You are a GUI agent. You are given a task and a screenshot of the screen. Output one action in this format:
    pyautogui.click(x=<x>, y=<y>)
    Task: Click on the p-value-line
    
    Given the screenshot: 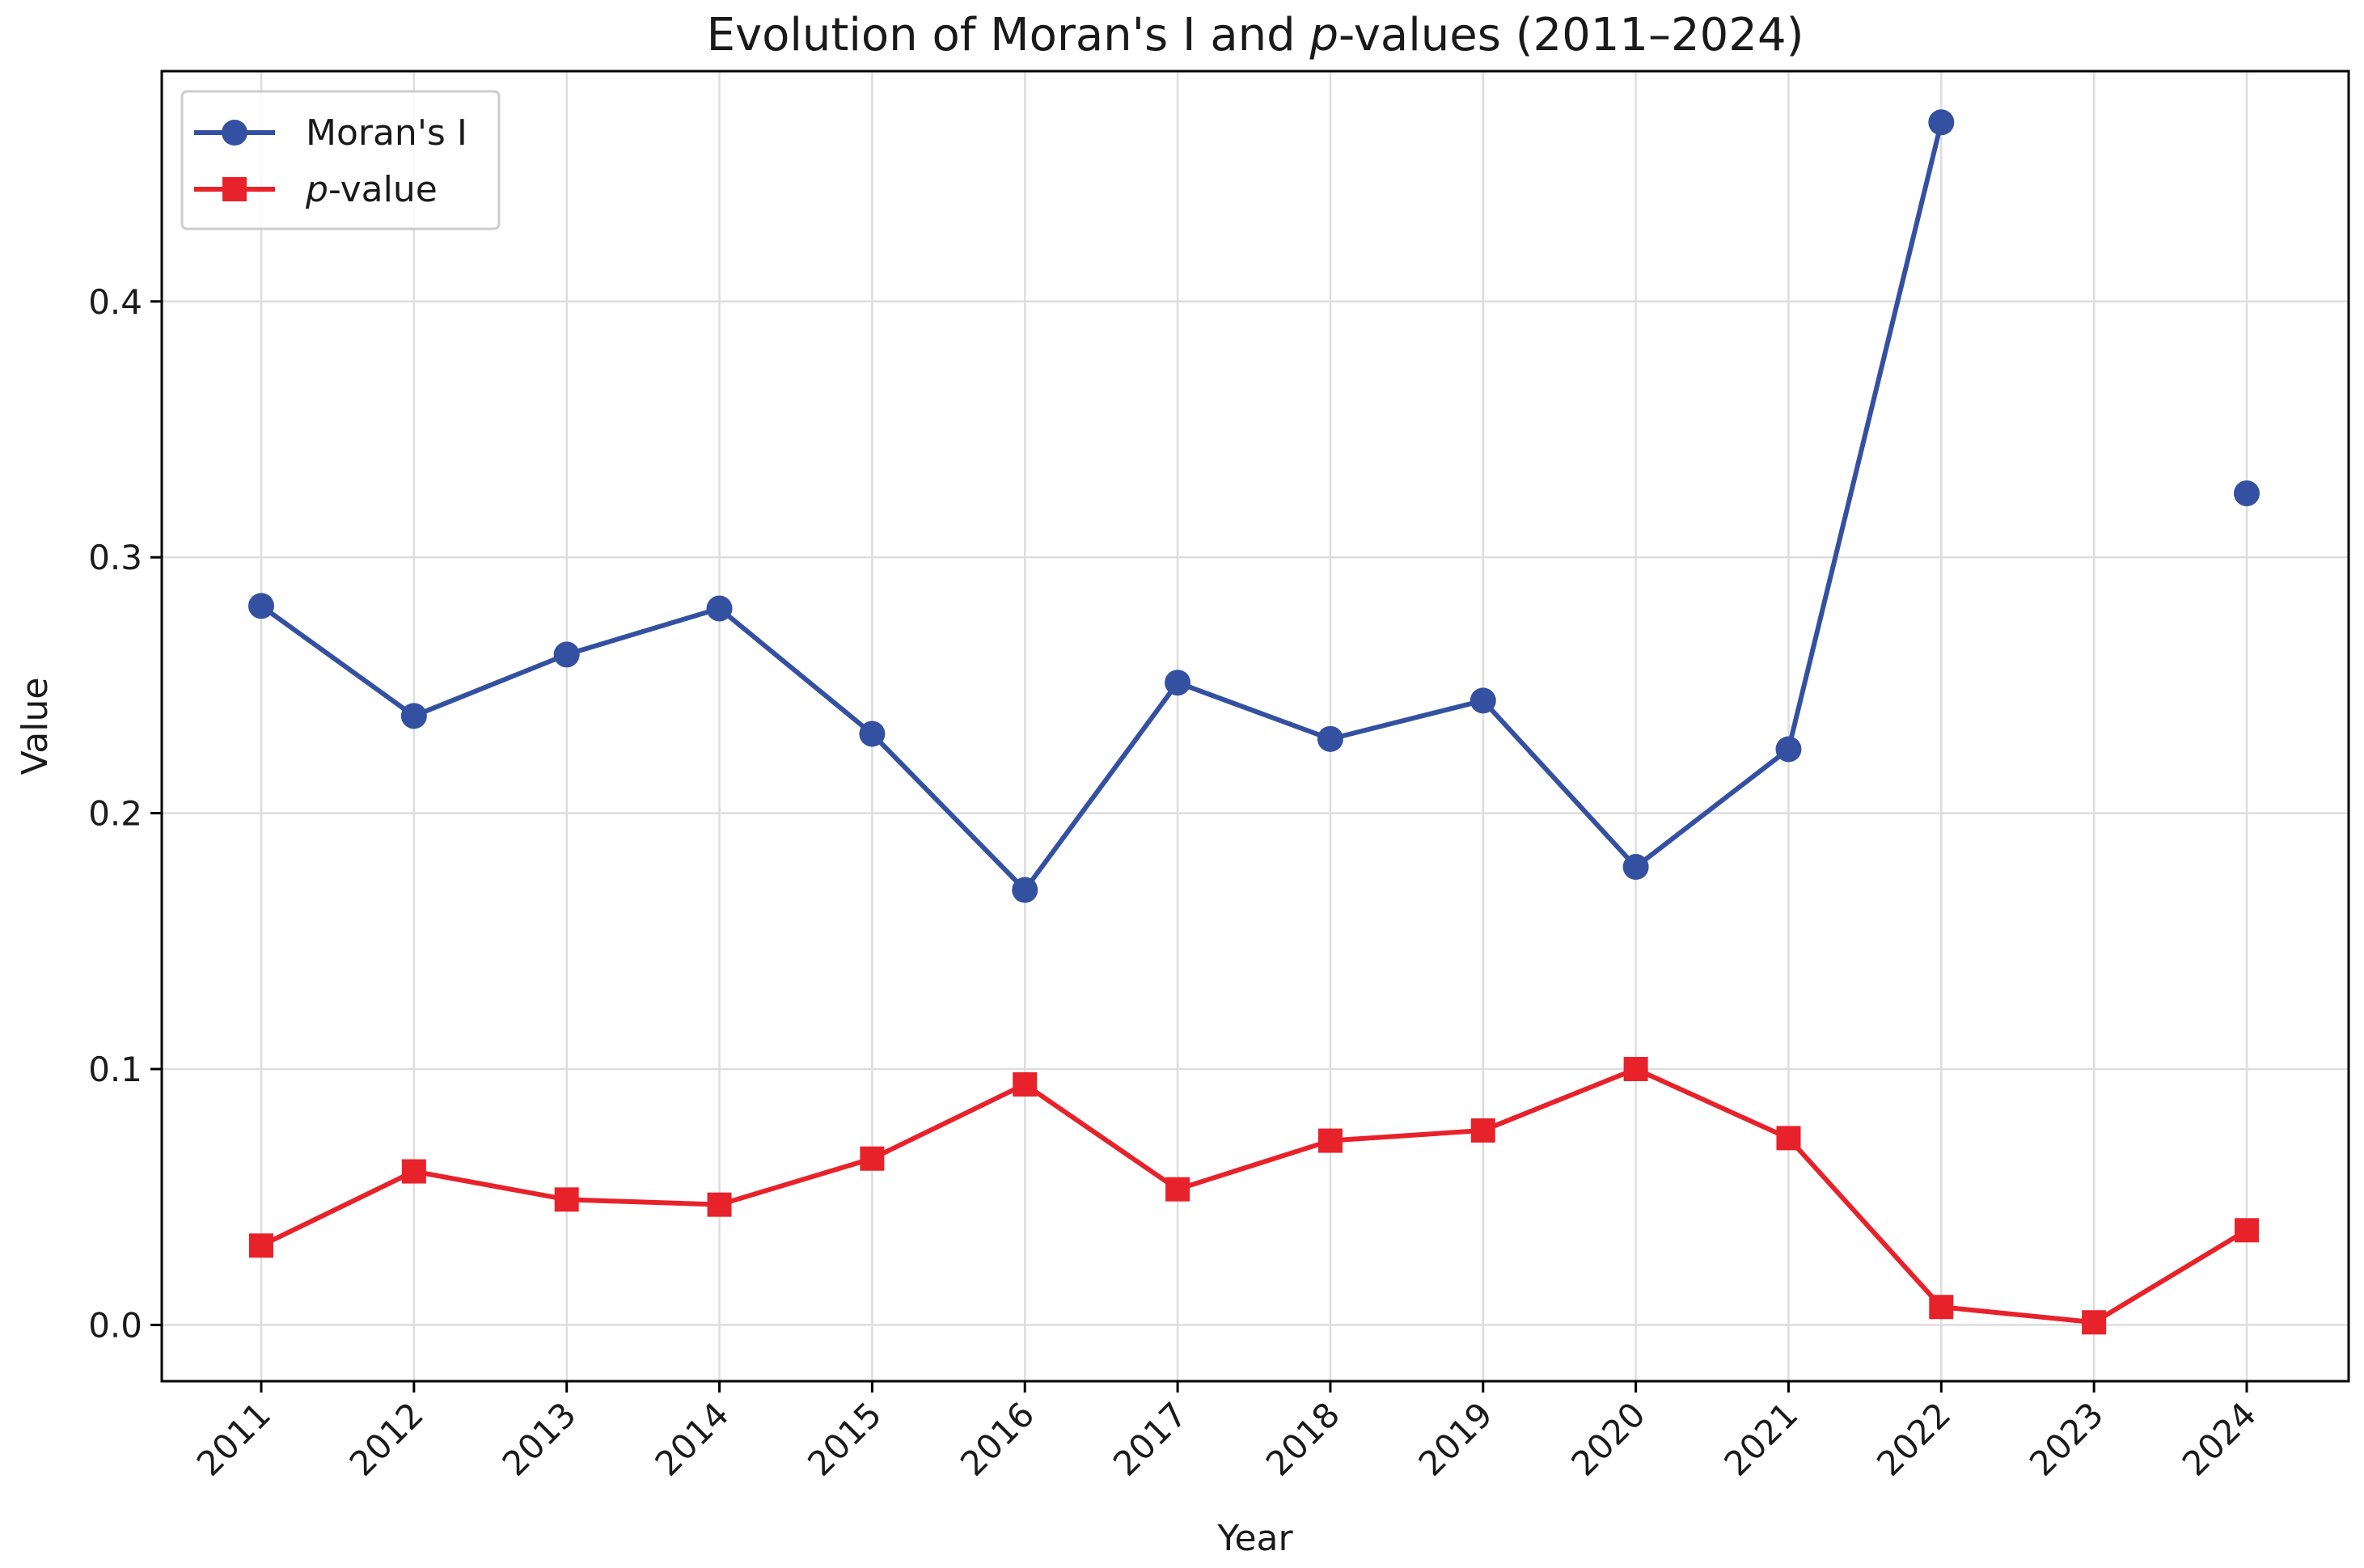 What is the action you would take?
    pyautogui.click(x=1254, y=1195)
    